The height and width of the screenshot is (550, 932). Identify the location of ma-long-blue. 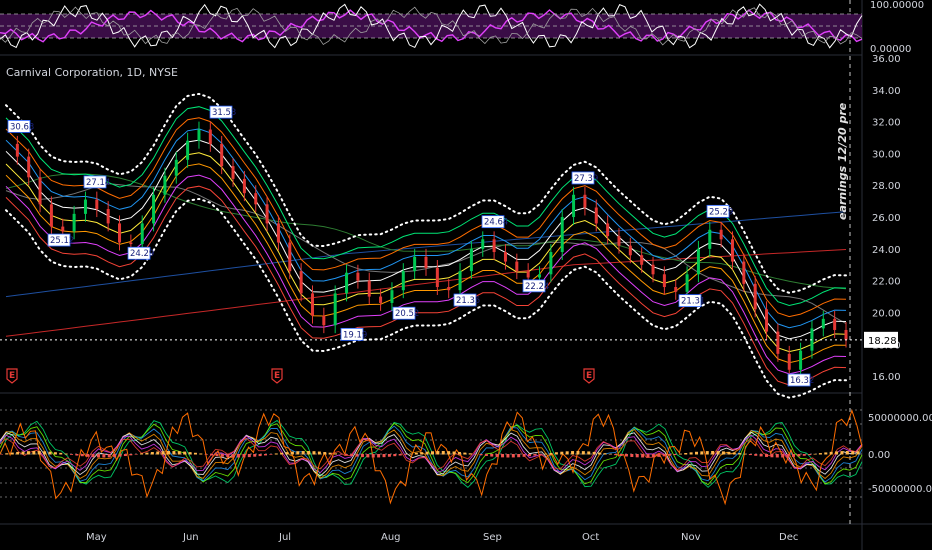
(426, 254).